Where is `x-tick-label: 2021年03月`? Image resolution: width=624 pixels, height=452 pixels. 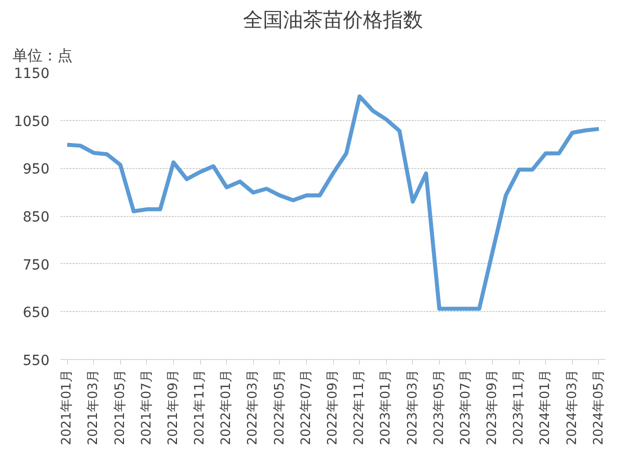 x-tick-label: 2021年03月 is located at coordinates (94, 407).